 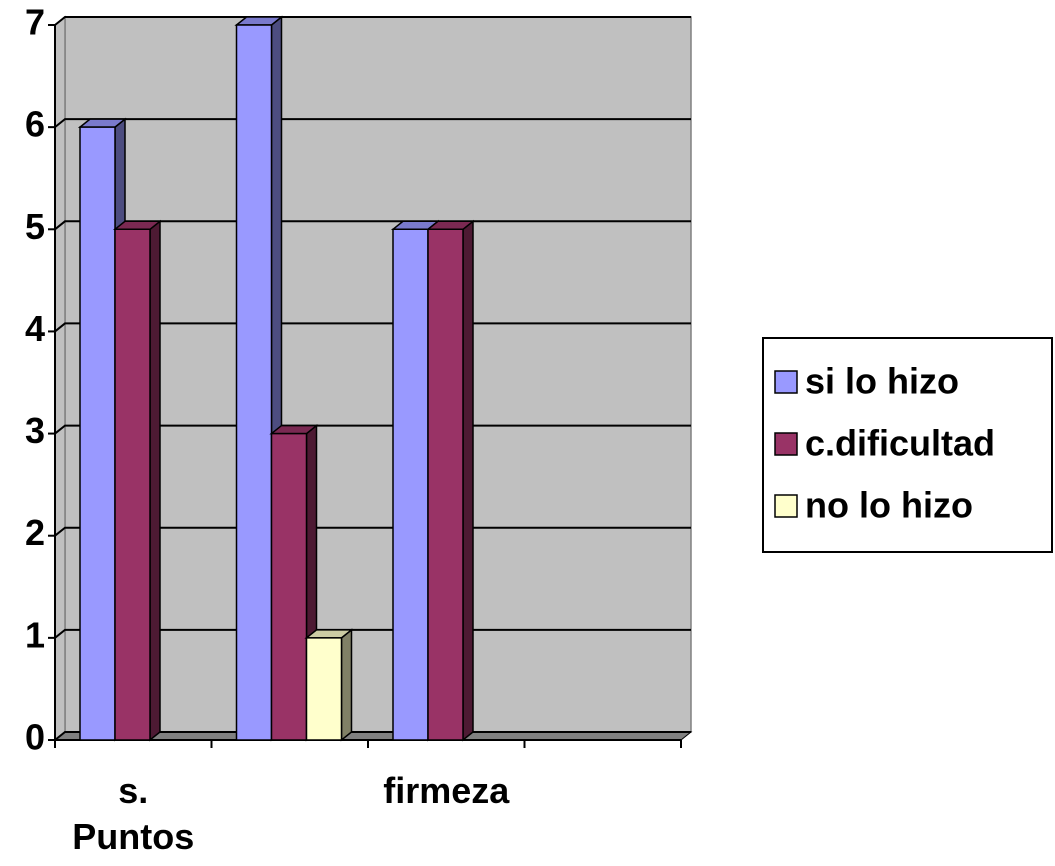 I want to click on y-tick-label: 2, so click(x=35, y=532).